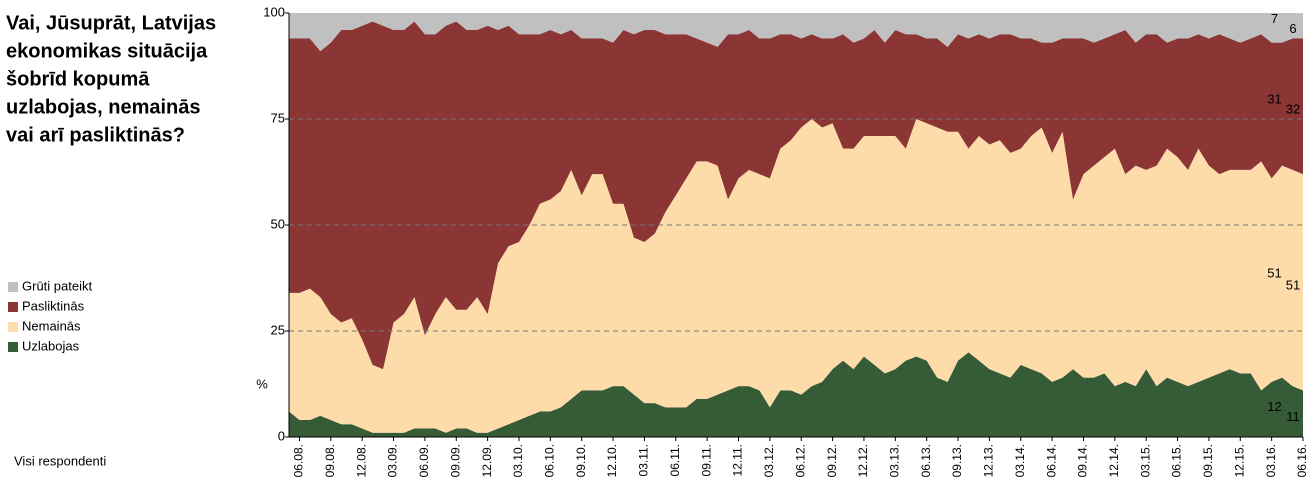 Image resolution: width=1316 pixels, height=484 pixels. What do you see at coordinates (550, 460) in the screenshot?
I see `x-tick-label: 06.10.` at bounding box center [550, 460].